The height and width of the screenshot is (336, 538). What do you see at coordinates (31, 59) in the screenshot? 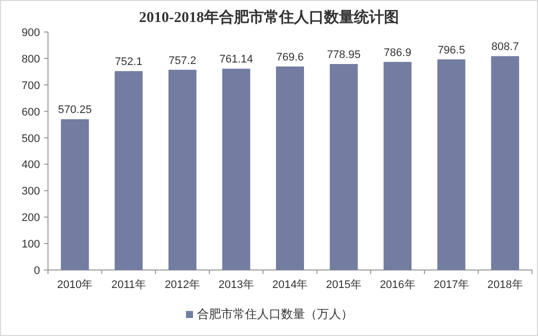
I see `ytick-label: 800` at bounding box center [31, 59].